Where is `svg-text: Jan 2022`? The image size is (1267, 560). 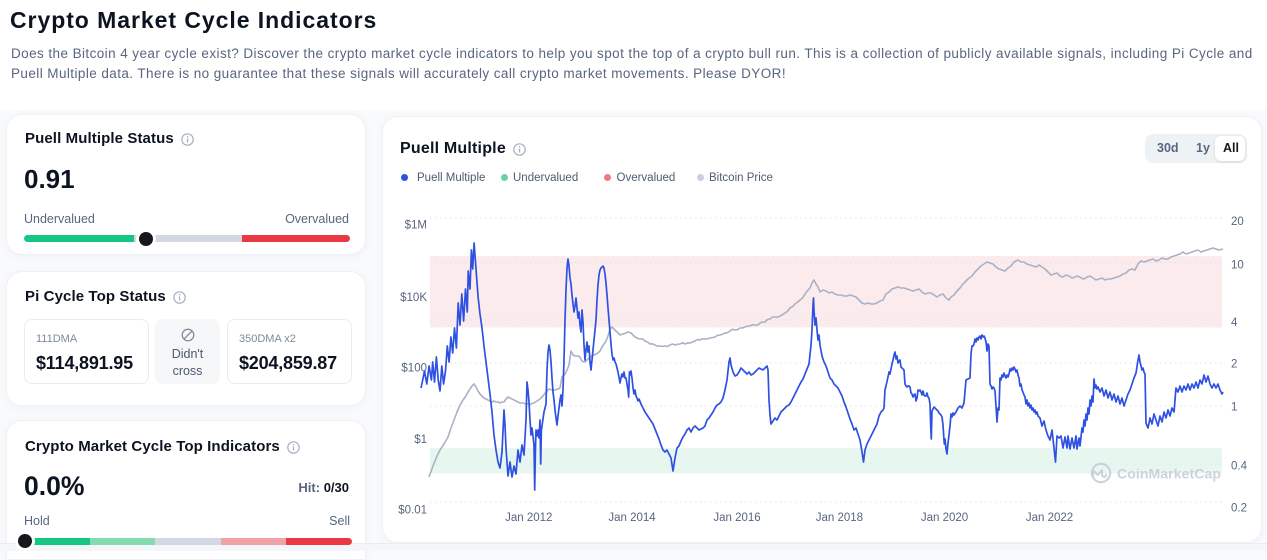
svg-text: Jan 2022 is located at coordinates (1049, 518).